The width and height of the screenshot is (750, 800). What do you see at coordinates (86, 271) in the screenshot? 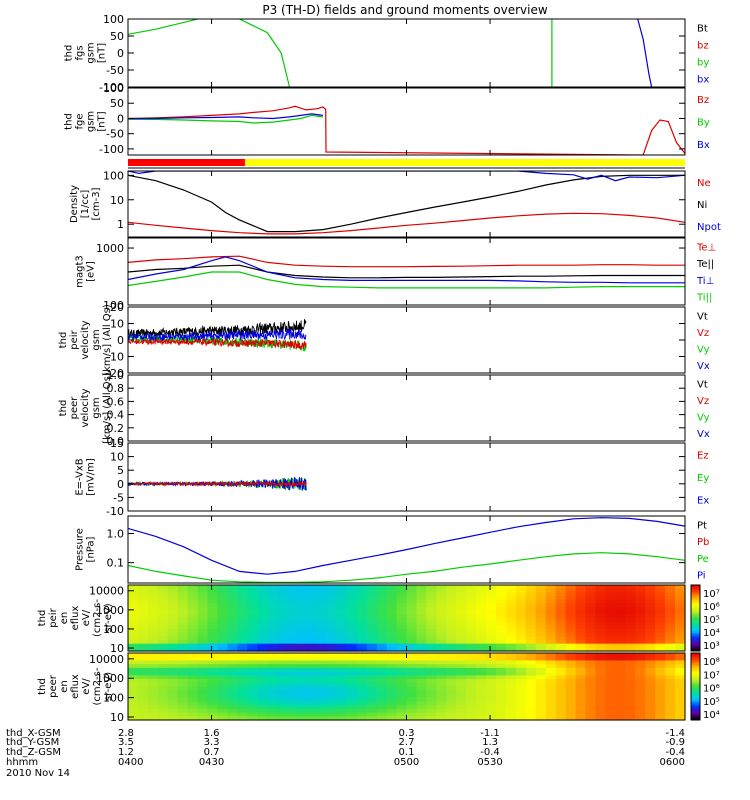
I see `y-axis-label-4: magt3 [eV]` at bounding box center [86, 271].